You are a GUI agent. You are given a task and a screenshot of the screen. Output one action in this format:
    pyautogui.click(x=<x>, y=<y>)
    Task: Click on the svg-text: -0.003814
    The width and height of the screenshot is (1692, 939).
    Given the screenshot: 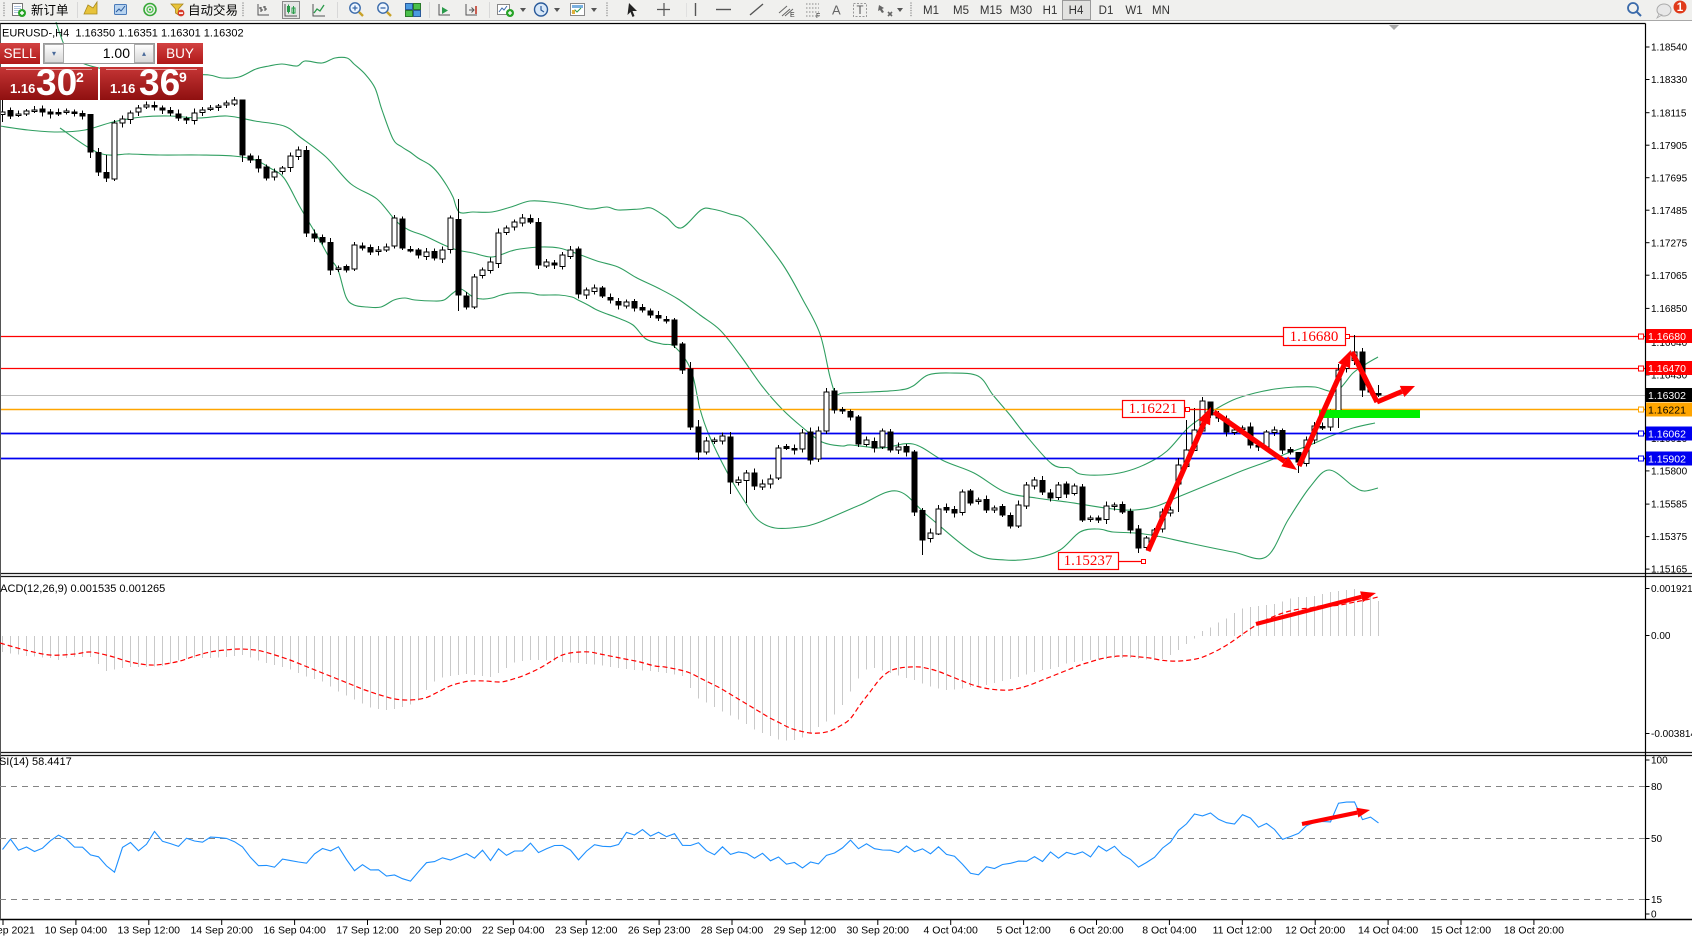 What is the action you would take?
    pyautogui.click(x=1671, y=734)
    